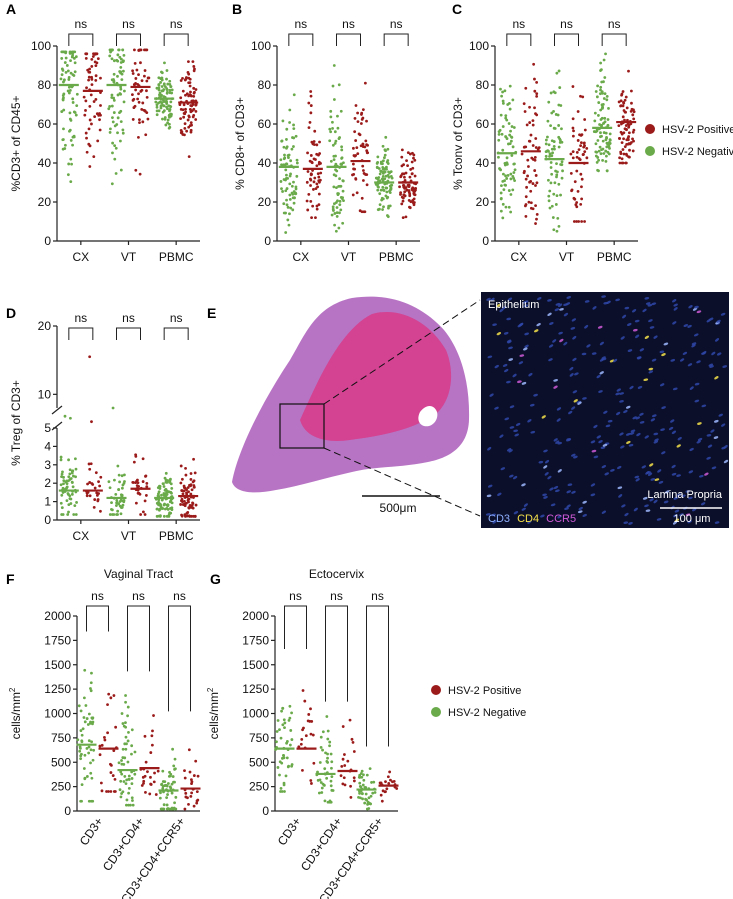 Image resolution: width=733 pixels, height=899 pixels. Describe the element at coordinates (57, 616) in the screenshot. I see `y-tick-label: 2000` at that location.